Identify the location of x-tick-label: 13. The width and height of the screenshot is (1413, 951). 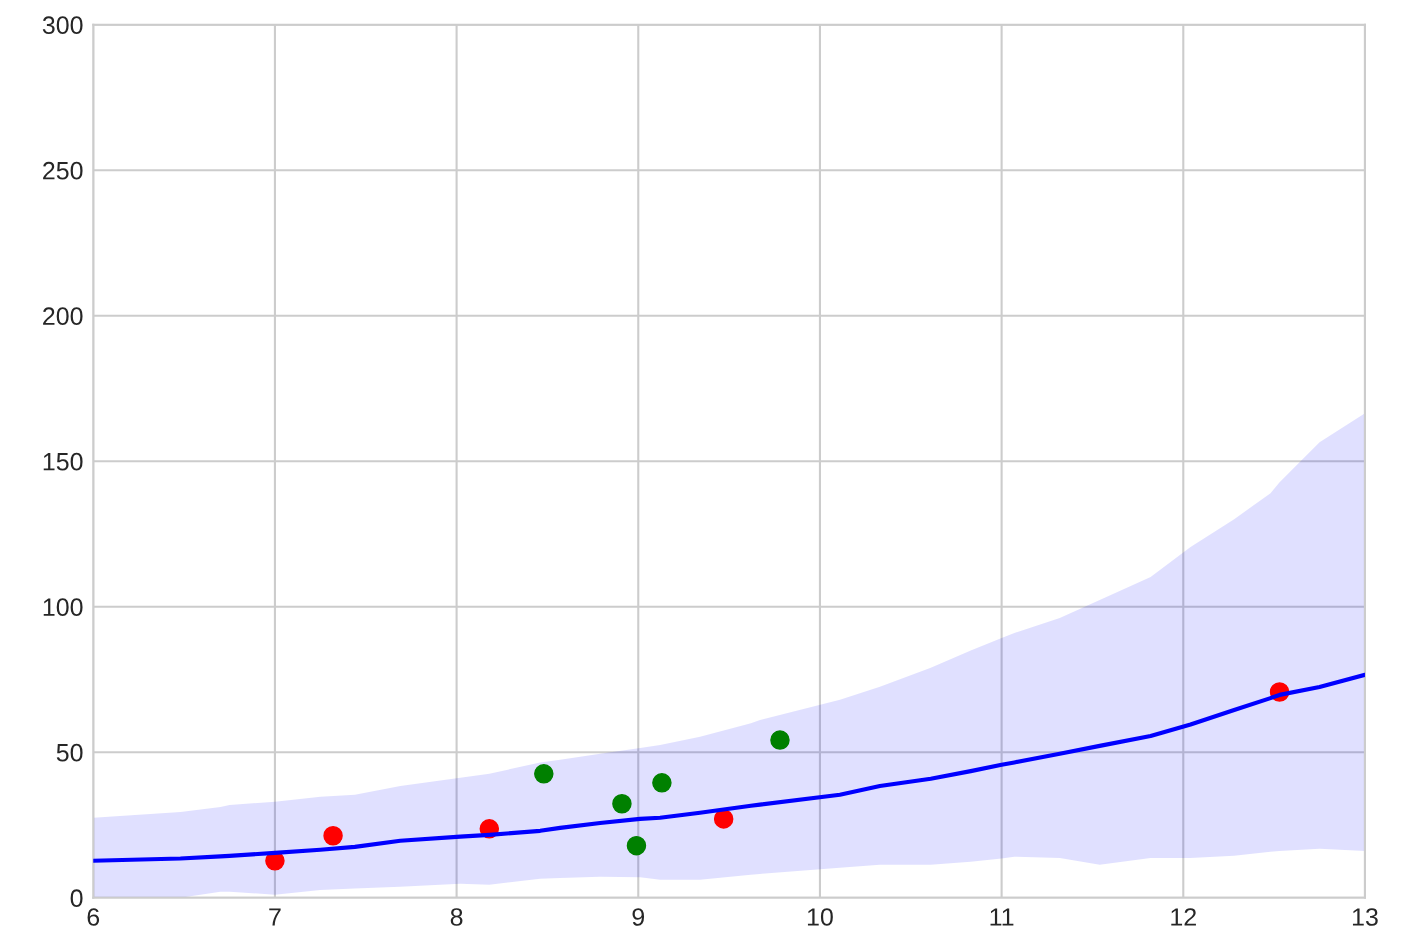
(1365, 917).